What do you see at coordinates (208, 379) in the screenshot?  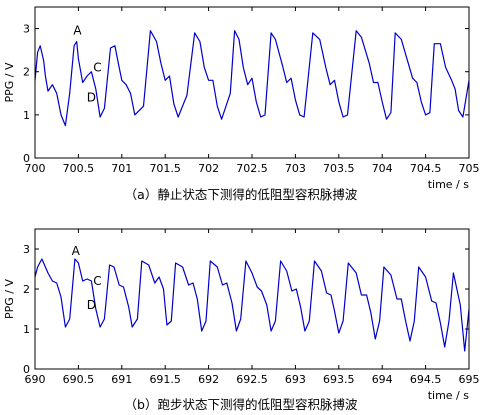 I see `x-tick-label: 692` at bounding box center [208, 379].